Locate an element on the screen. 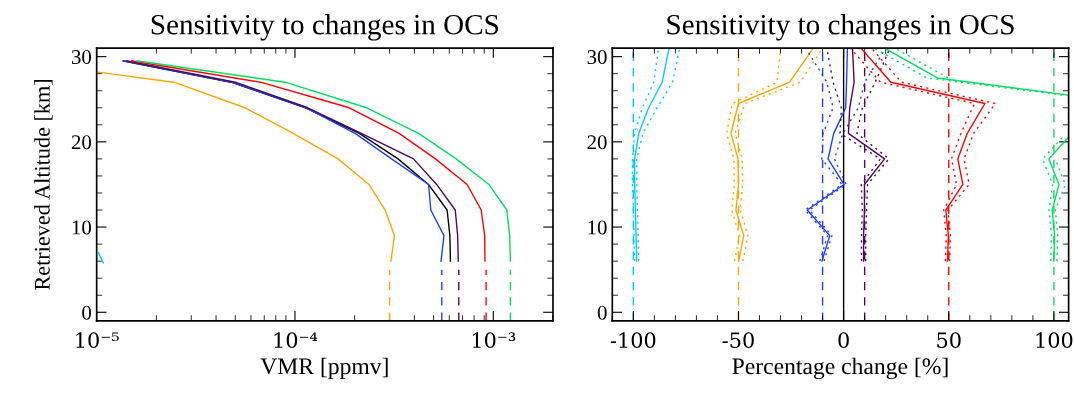 This screenshot has height=401, width=1074. x-tick-label: -100 is located at coordinates (633, 340).